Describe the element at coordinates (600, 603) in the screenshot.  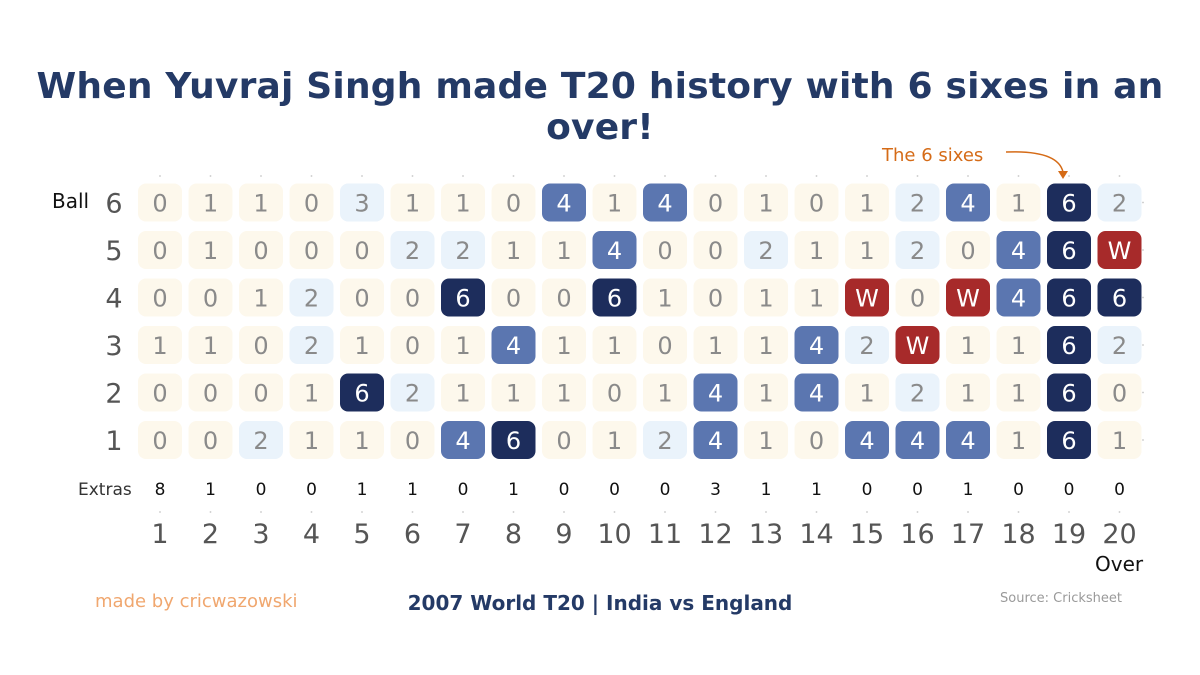
I see `match-subtitle: 2007 World T20 | India vs England` at that location.